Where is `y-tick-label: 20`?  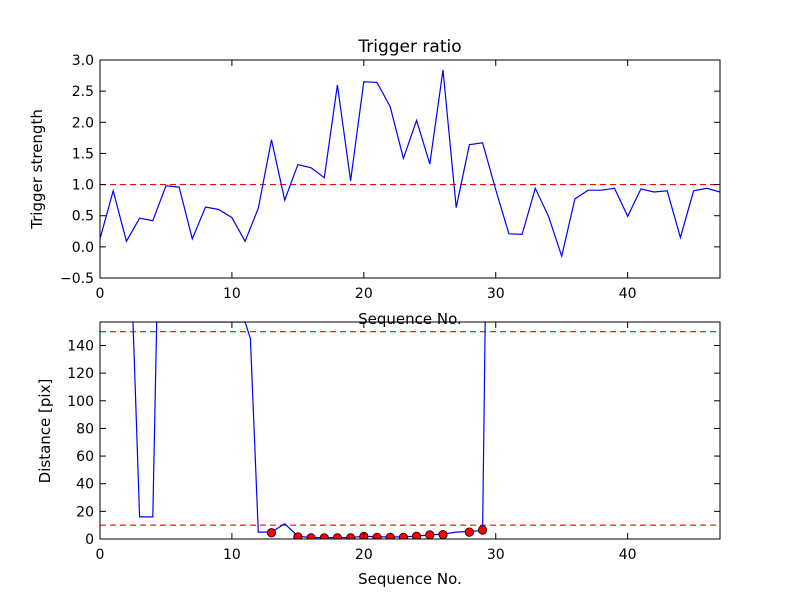
y-tick-label: 20 is located at coordinates (85, 512).